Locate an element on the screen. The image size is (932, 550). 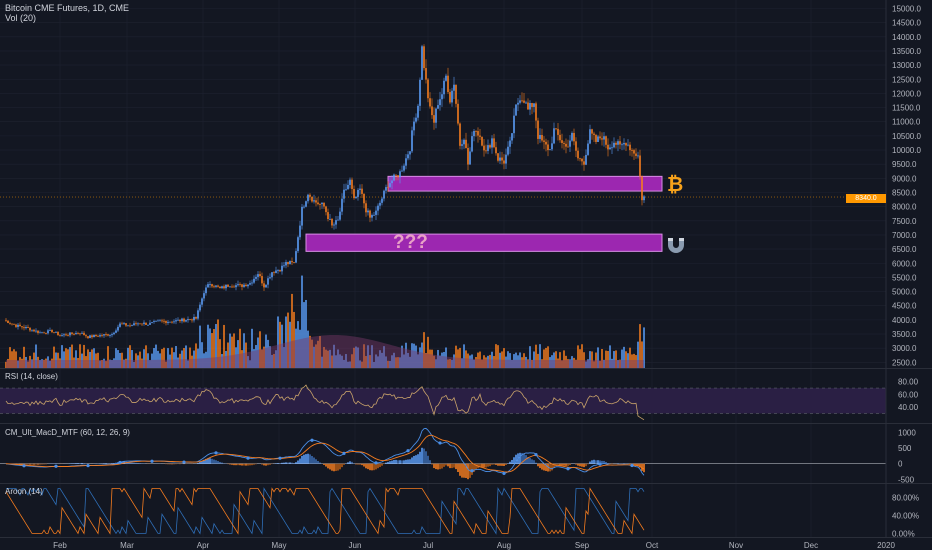
support-zones is located at coordinates (443, 213).